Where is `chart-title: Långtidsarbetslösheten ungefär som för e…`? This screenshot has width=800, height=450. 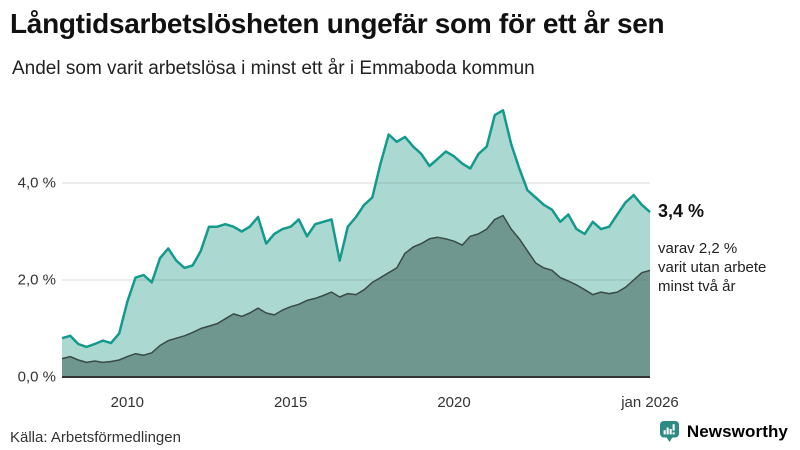 chart-title: Långtidsarbetslösheten ungefär som för e… is located at coordinates (337, 23).